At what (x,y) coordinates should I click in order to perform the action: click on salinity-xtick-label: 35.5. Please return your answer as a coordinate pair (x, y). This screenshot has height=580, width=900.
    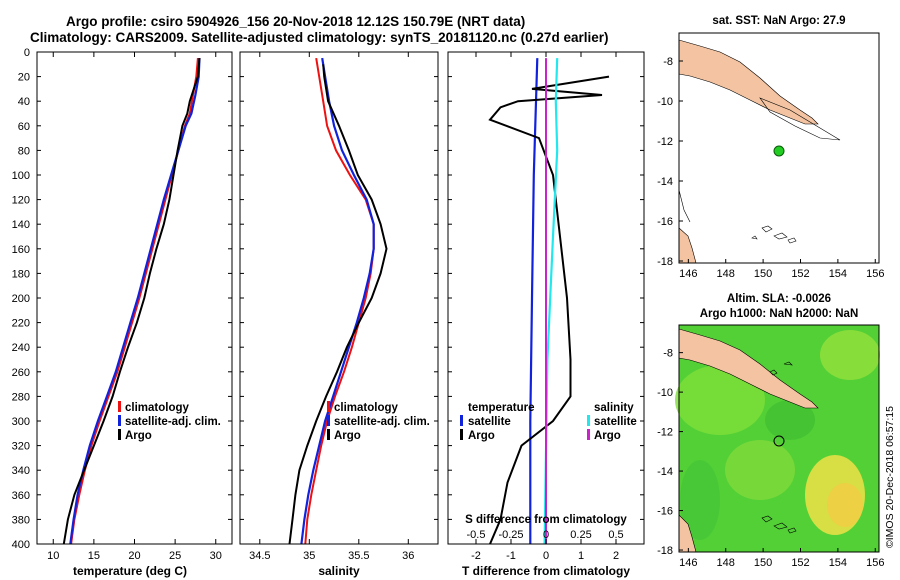
    Looking at the image, I should click on (358, 556).